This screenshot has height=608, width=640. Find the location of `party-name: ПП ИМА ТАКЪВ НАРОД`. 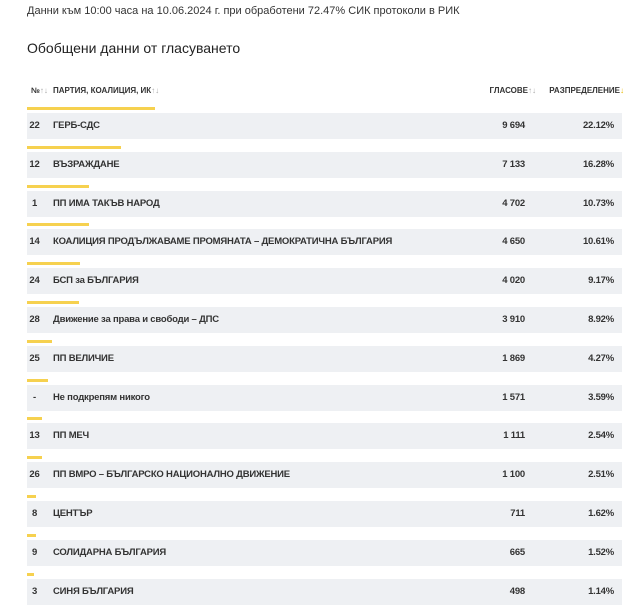

party-name: ПП ИМА ТАКЪВ НАРОД is located at coordinates (106, 203).